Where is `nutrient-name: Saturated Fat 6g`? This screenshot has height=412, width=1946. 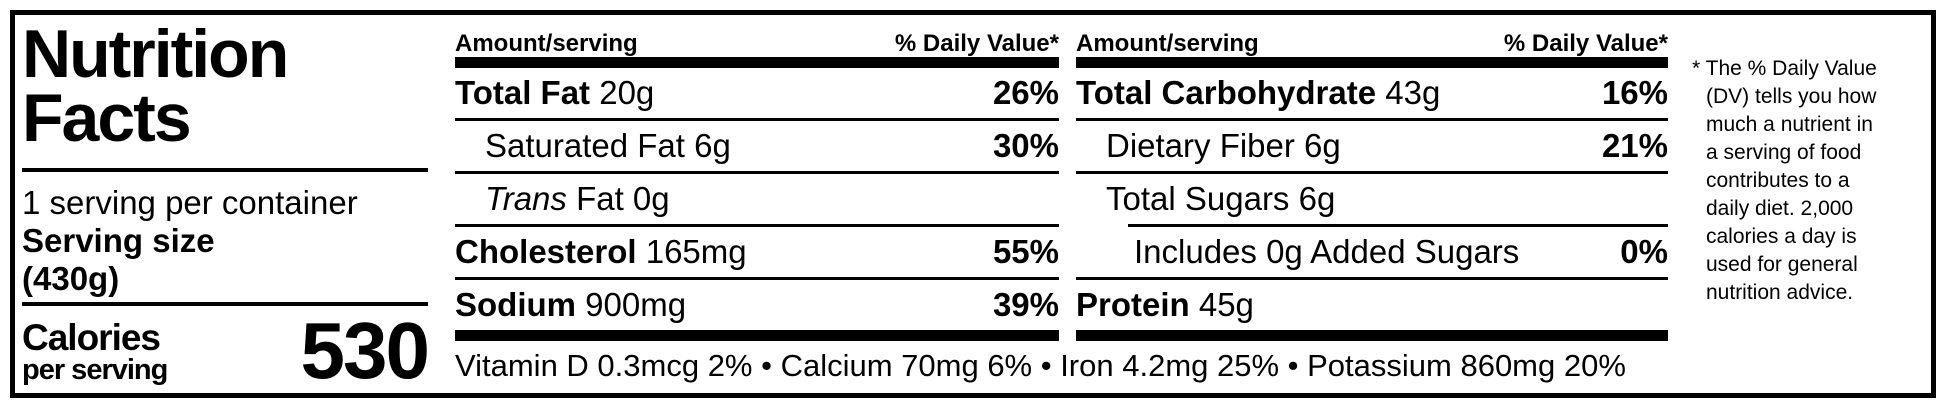
nutrient-name: Saturated Fat 6g is located at coordinates (608, 145).